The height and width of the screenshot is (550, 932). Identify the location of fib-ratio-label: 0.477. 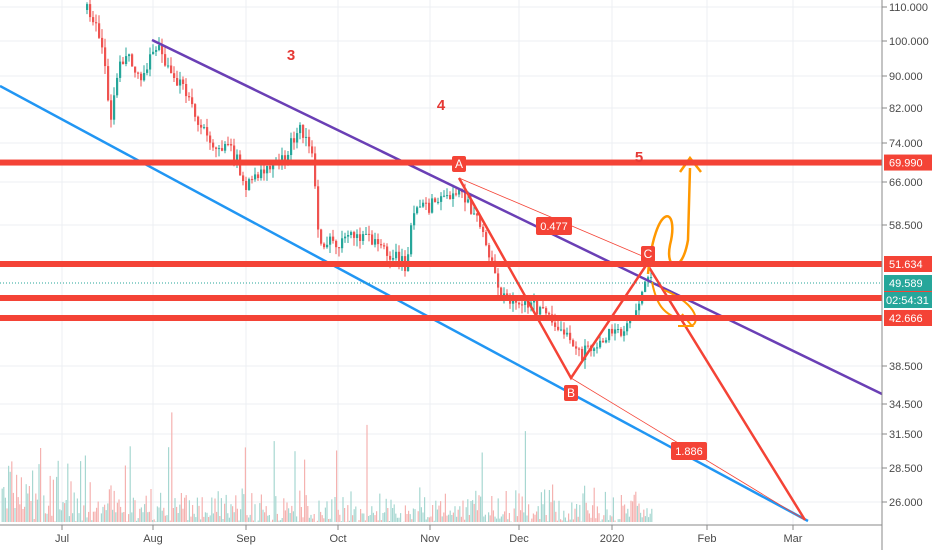
(554, 227).